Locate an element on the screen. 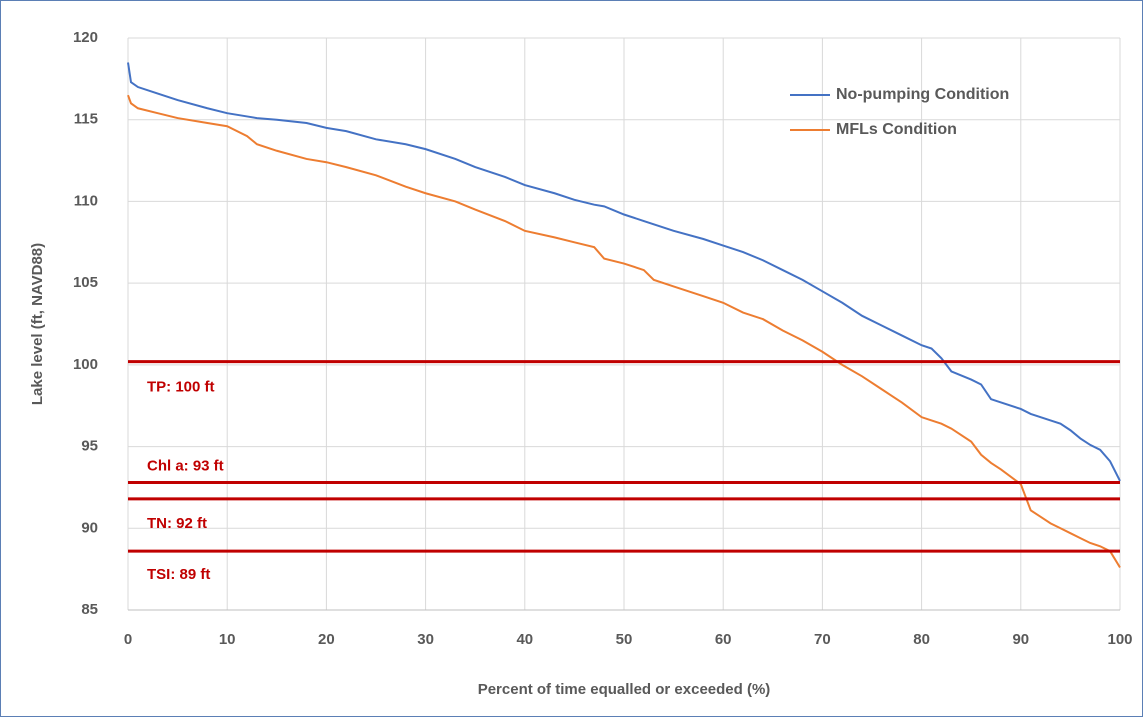 The image size is (1143, 717). x-tick-label: 80 is located at coordinates (921, 639).